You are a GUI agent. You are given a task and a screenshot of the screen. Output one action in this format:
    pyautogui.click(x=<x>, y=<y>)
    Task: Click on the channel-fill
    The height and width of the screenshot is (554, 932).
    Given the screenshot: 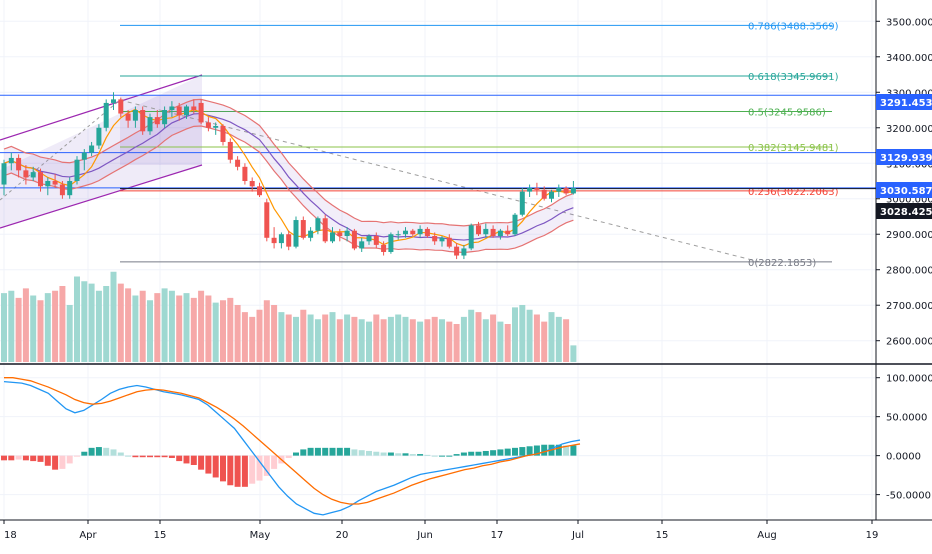 What is the action you would take?
    pyautogui.click(x=101, y=151)
    